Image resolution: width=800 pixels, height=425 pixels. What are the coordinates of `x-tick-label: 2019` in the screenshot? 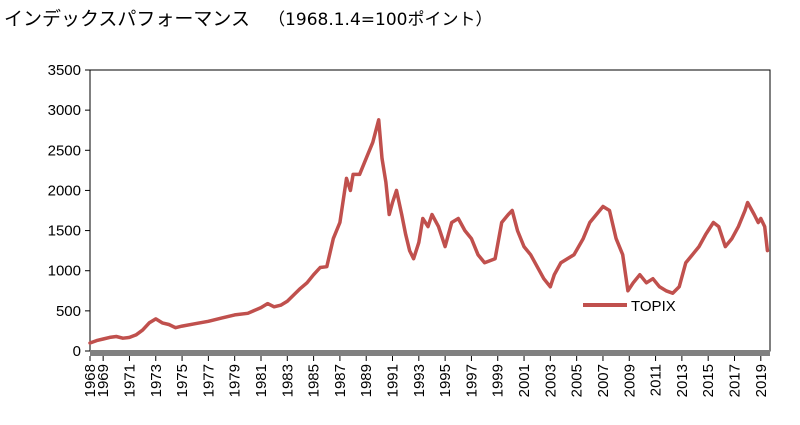 It's located at (761, 380).